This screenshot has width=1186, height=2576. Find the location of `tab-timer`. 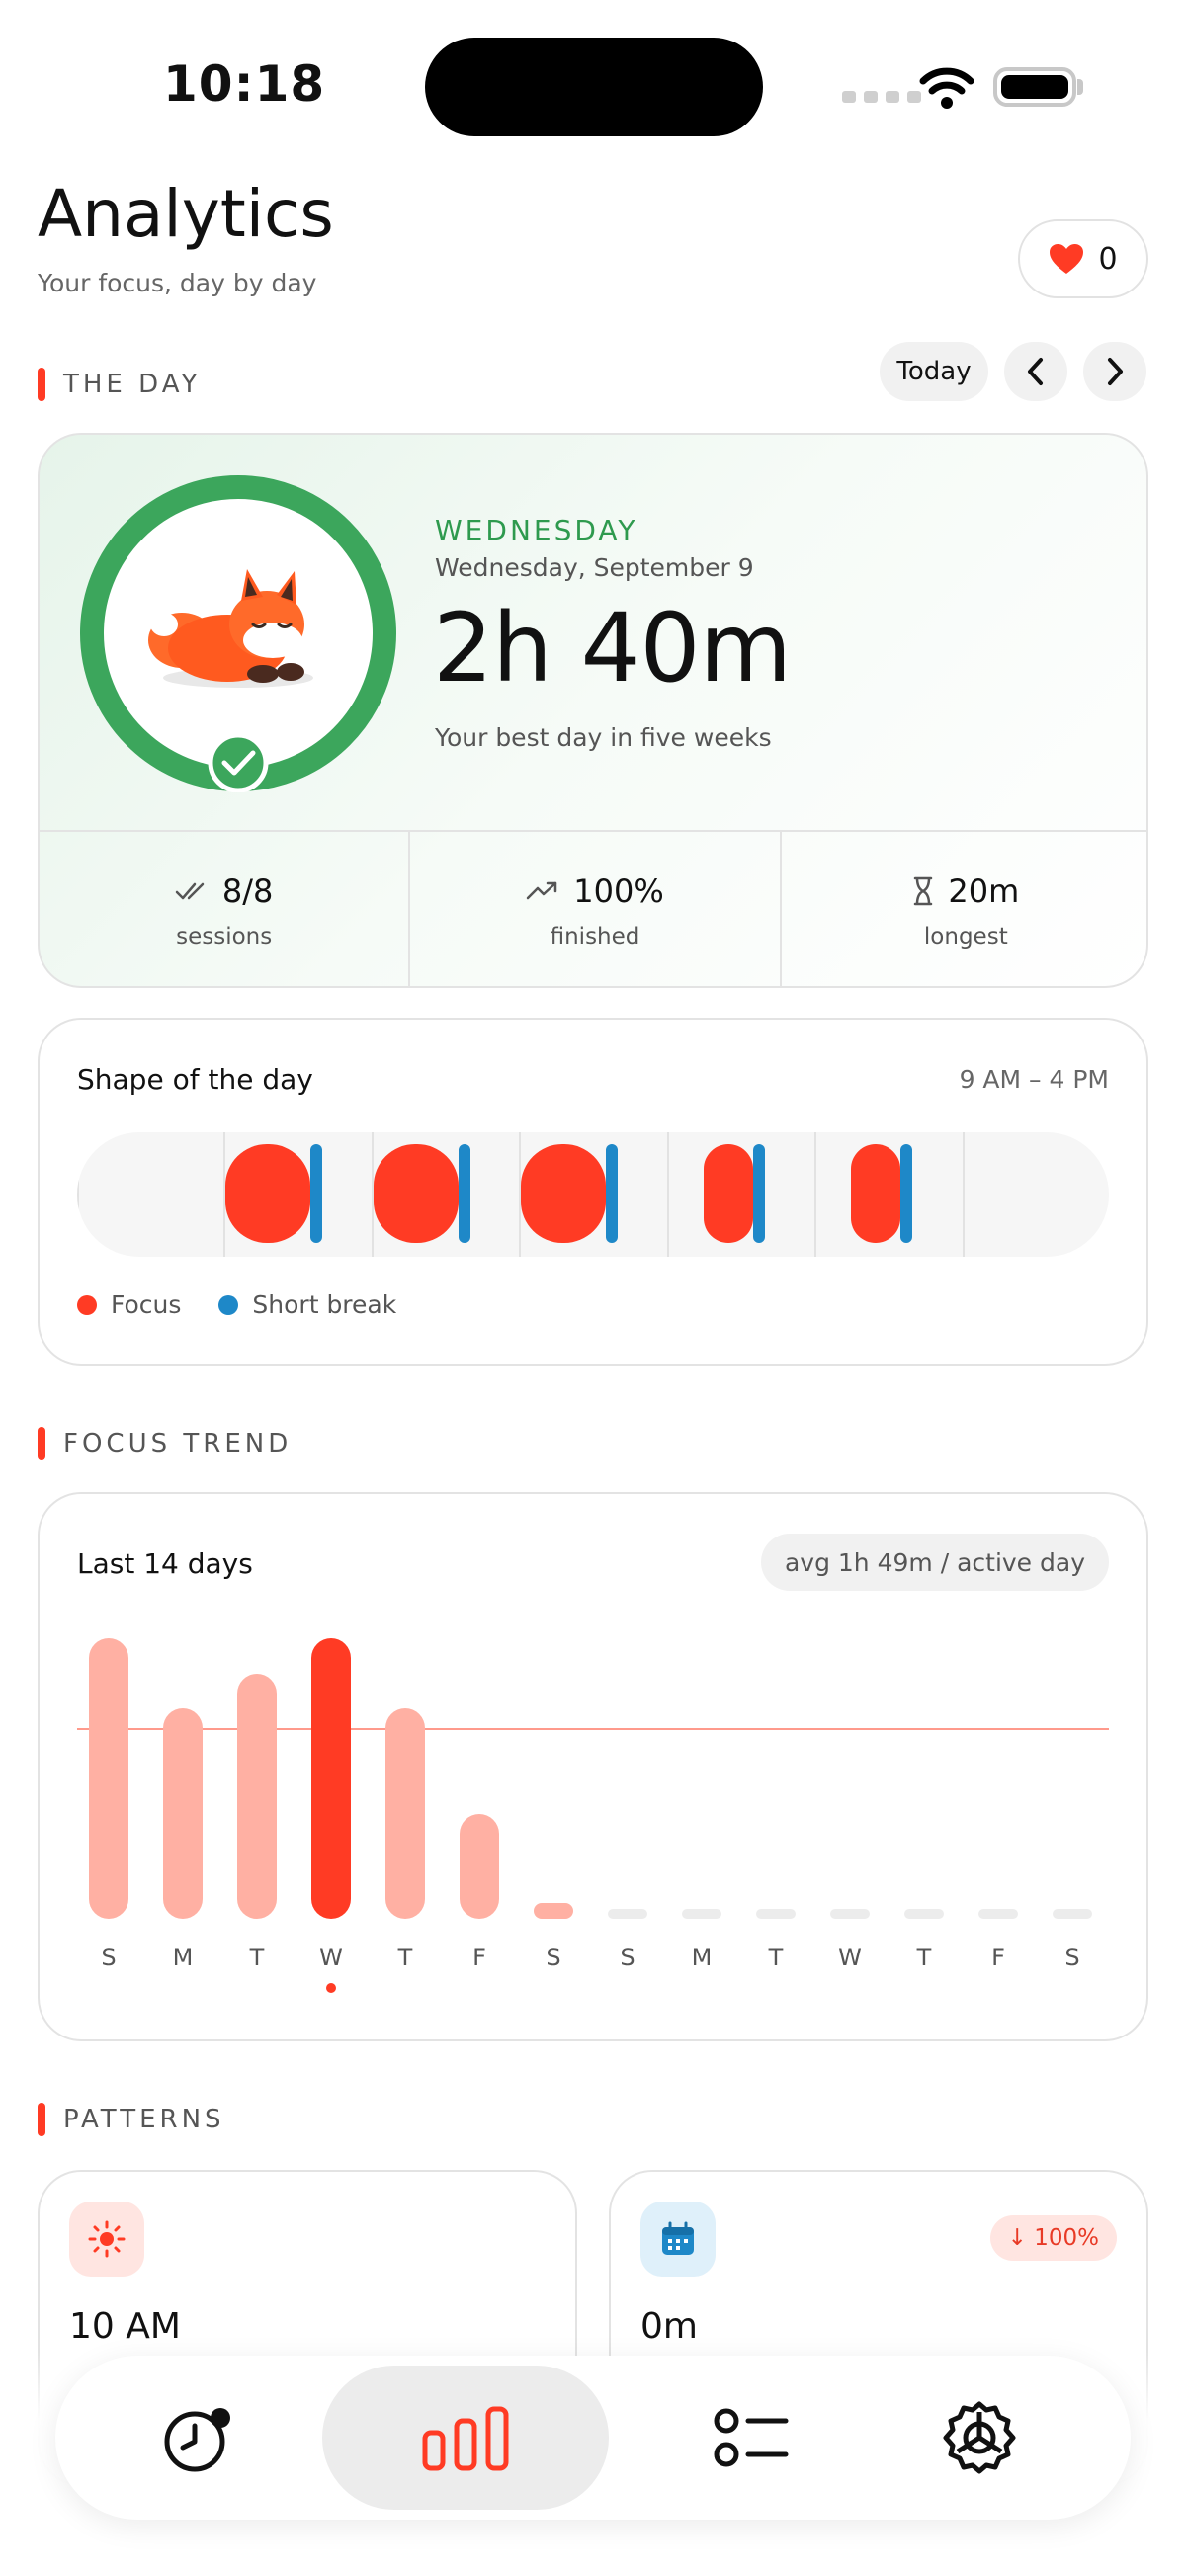

tab-timer is located at coordinates (198, 2438).